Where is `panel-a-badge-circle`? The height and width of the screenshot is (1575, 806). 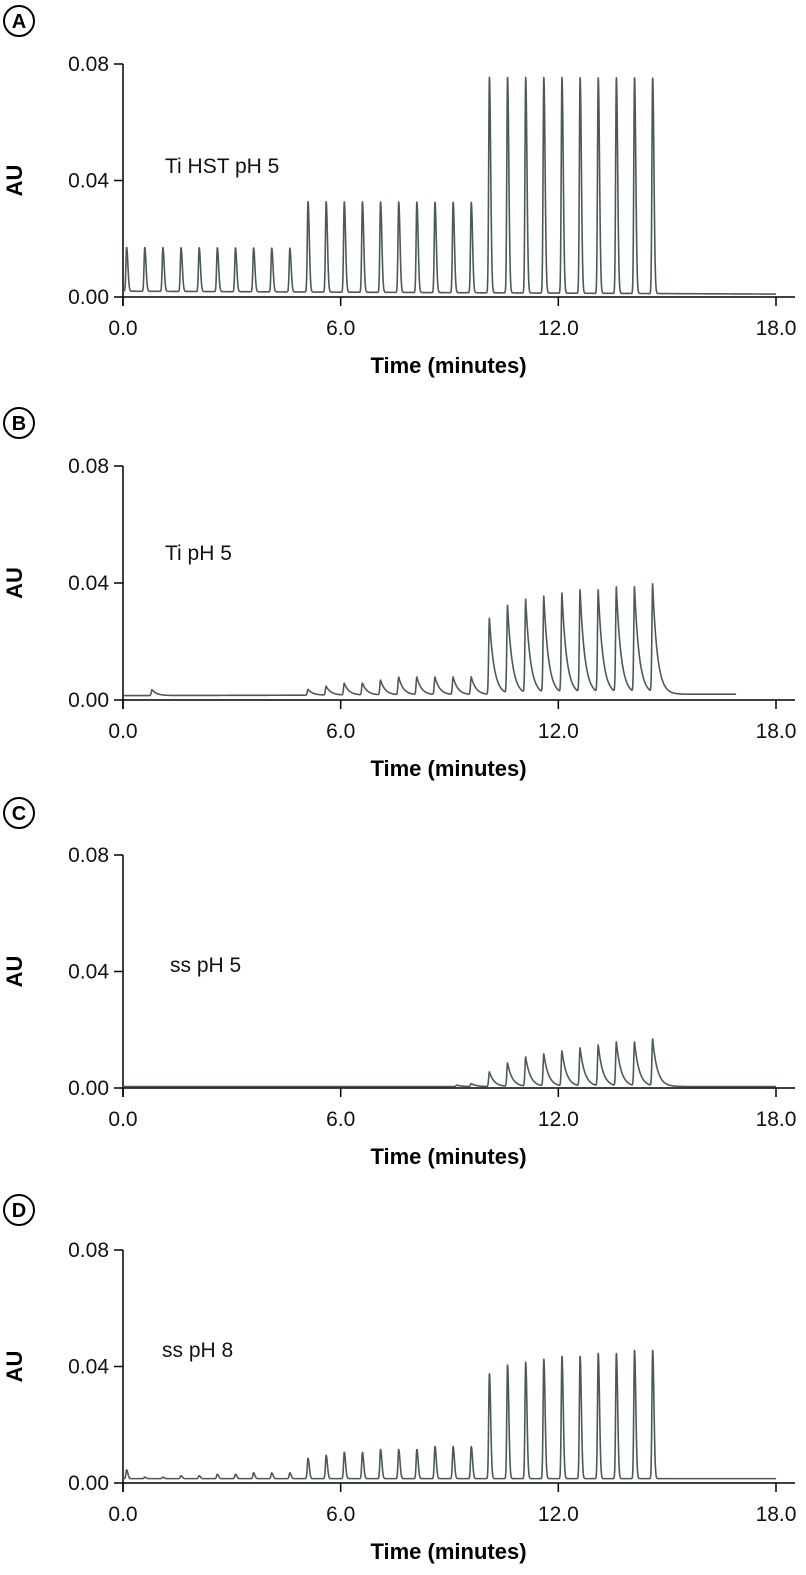
panel-a-badge-circle is located at coordinates (19, 21).